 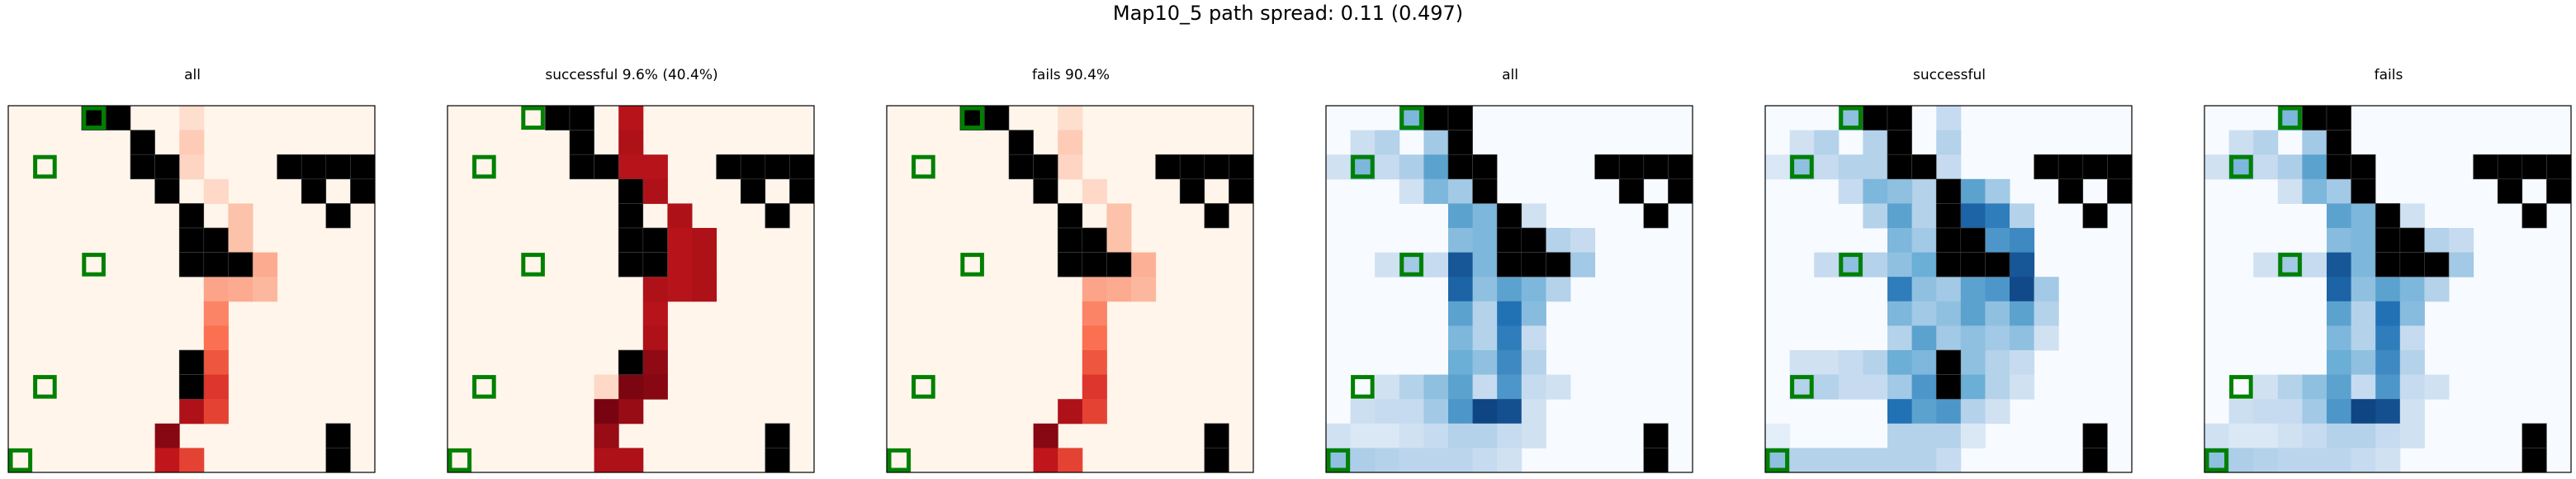 I want to click on panel-frame, so click(x=631, y=289).